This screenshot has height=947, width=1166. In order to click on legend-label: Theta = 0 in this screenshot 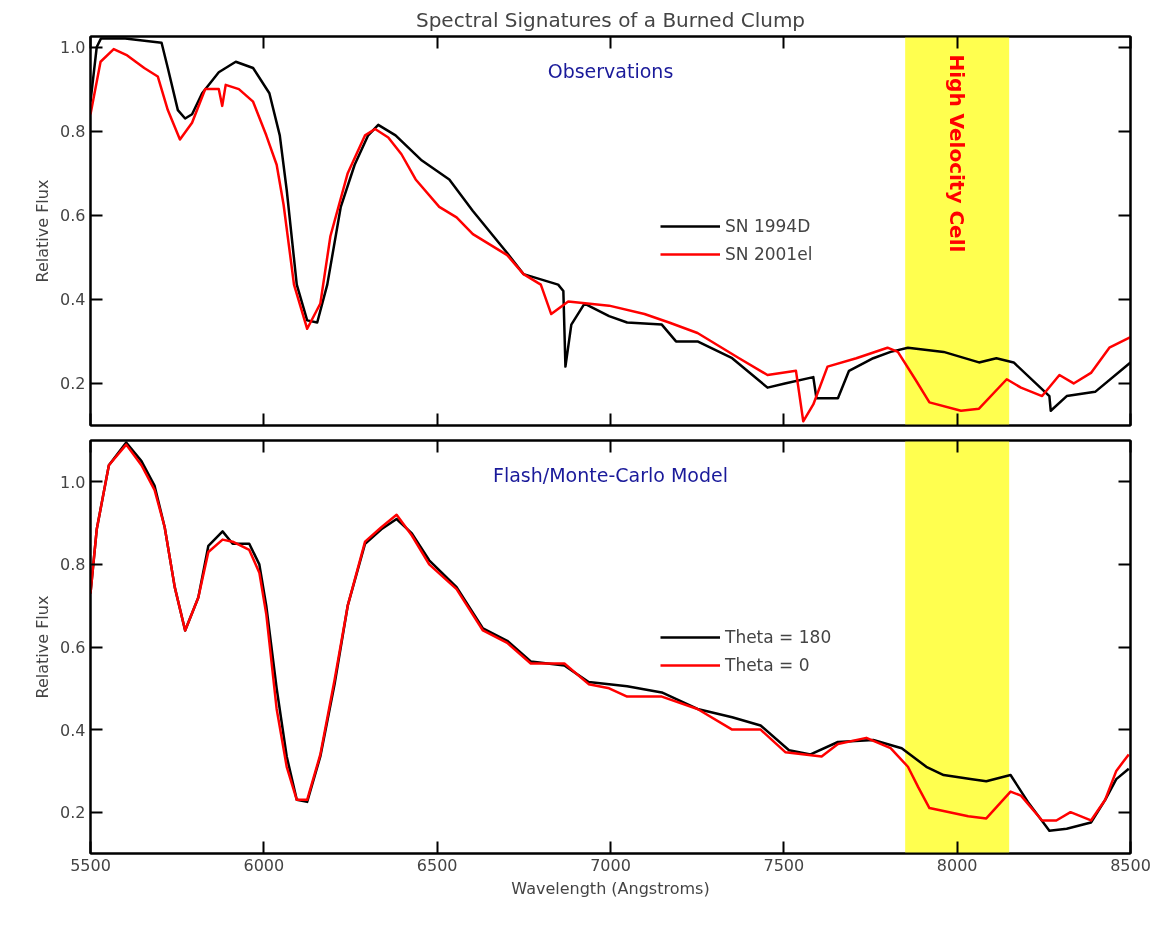, I will do `click(767, 665)`.